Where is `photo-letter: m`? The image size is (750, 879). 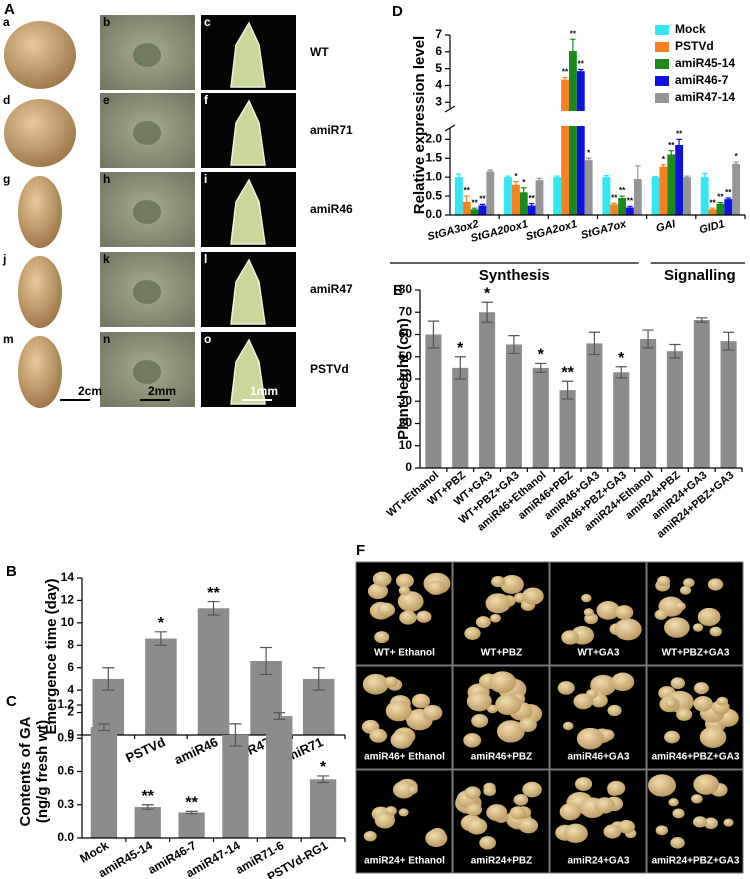 photo-letter: m is located at coordinates (8, 339).